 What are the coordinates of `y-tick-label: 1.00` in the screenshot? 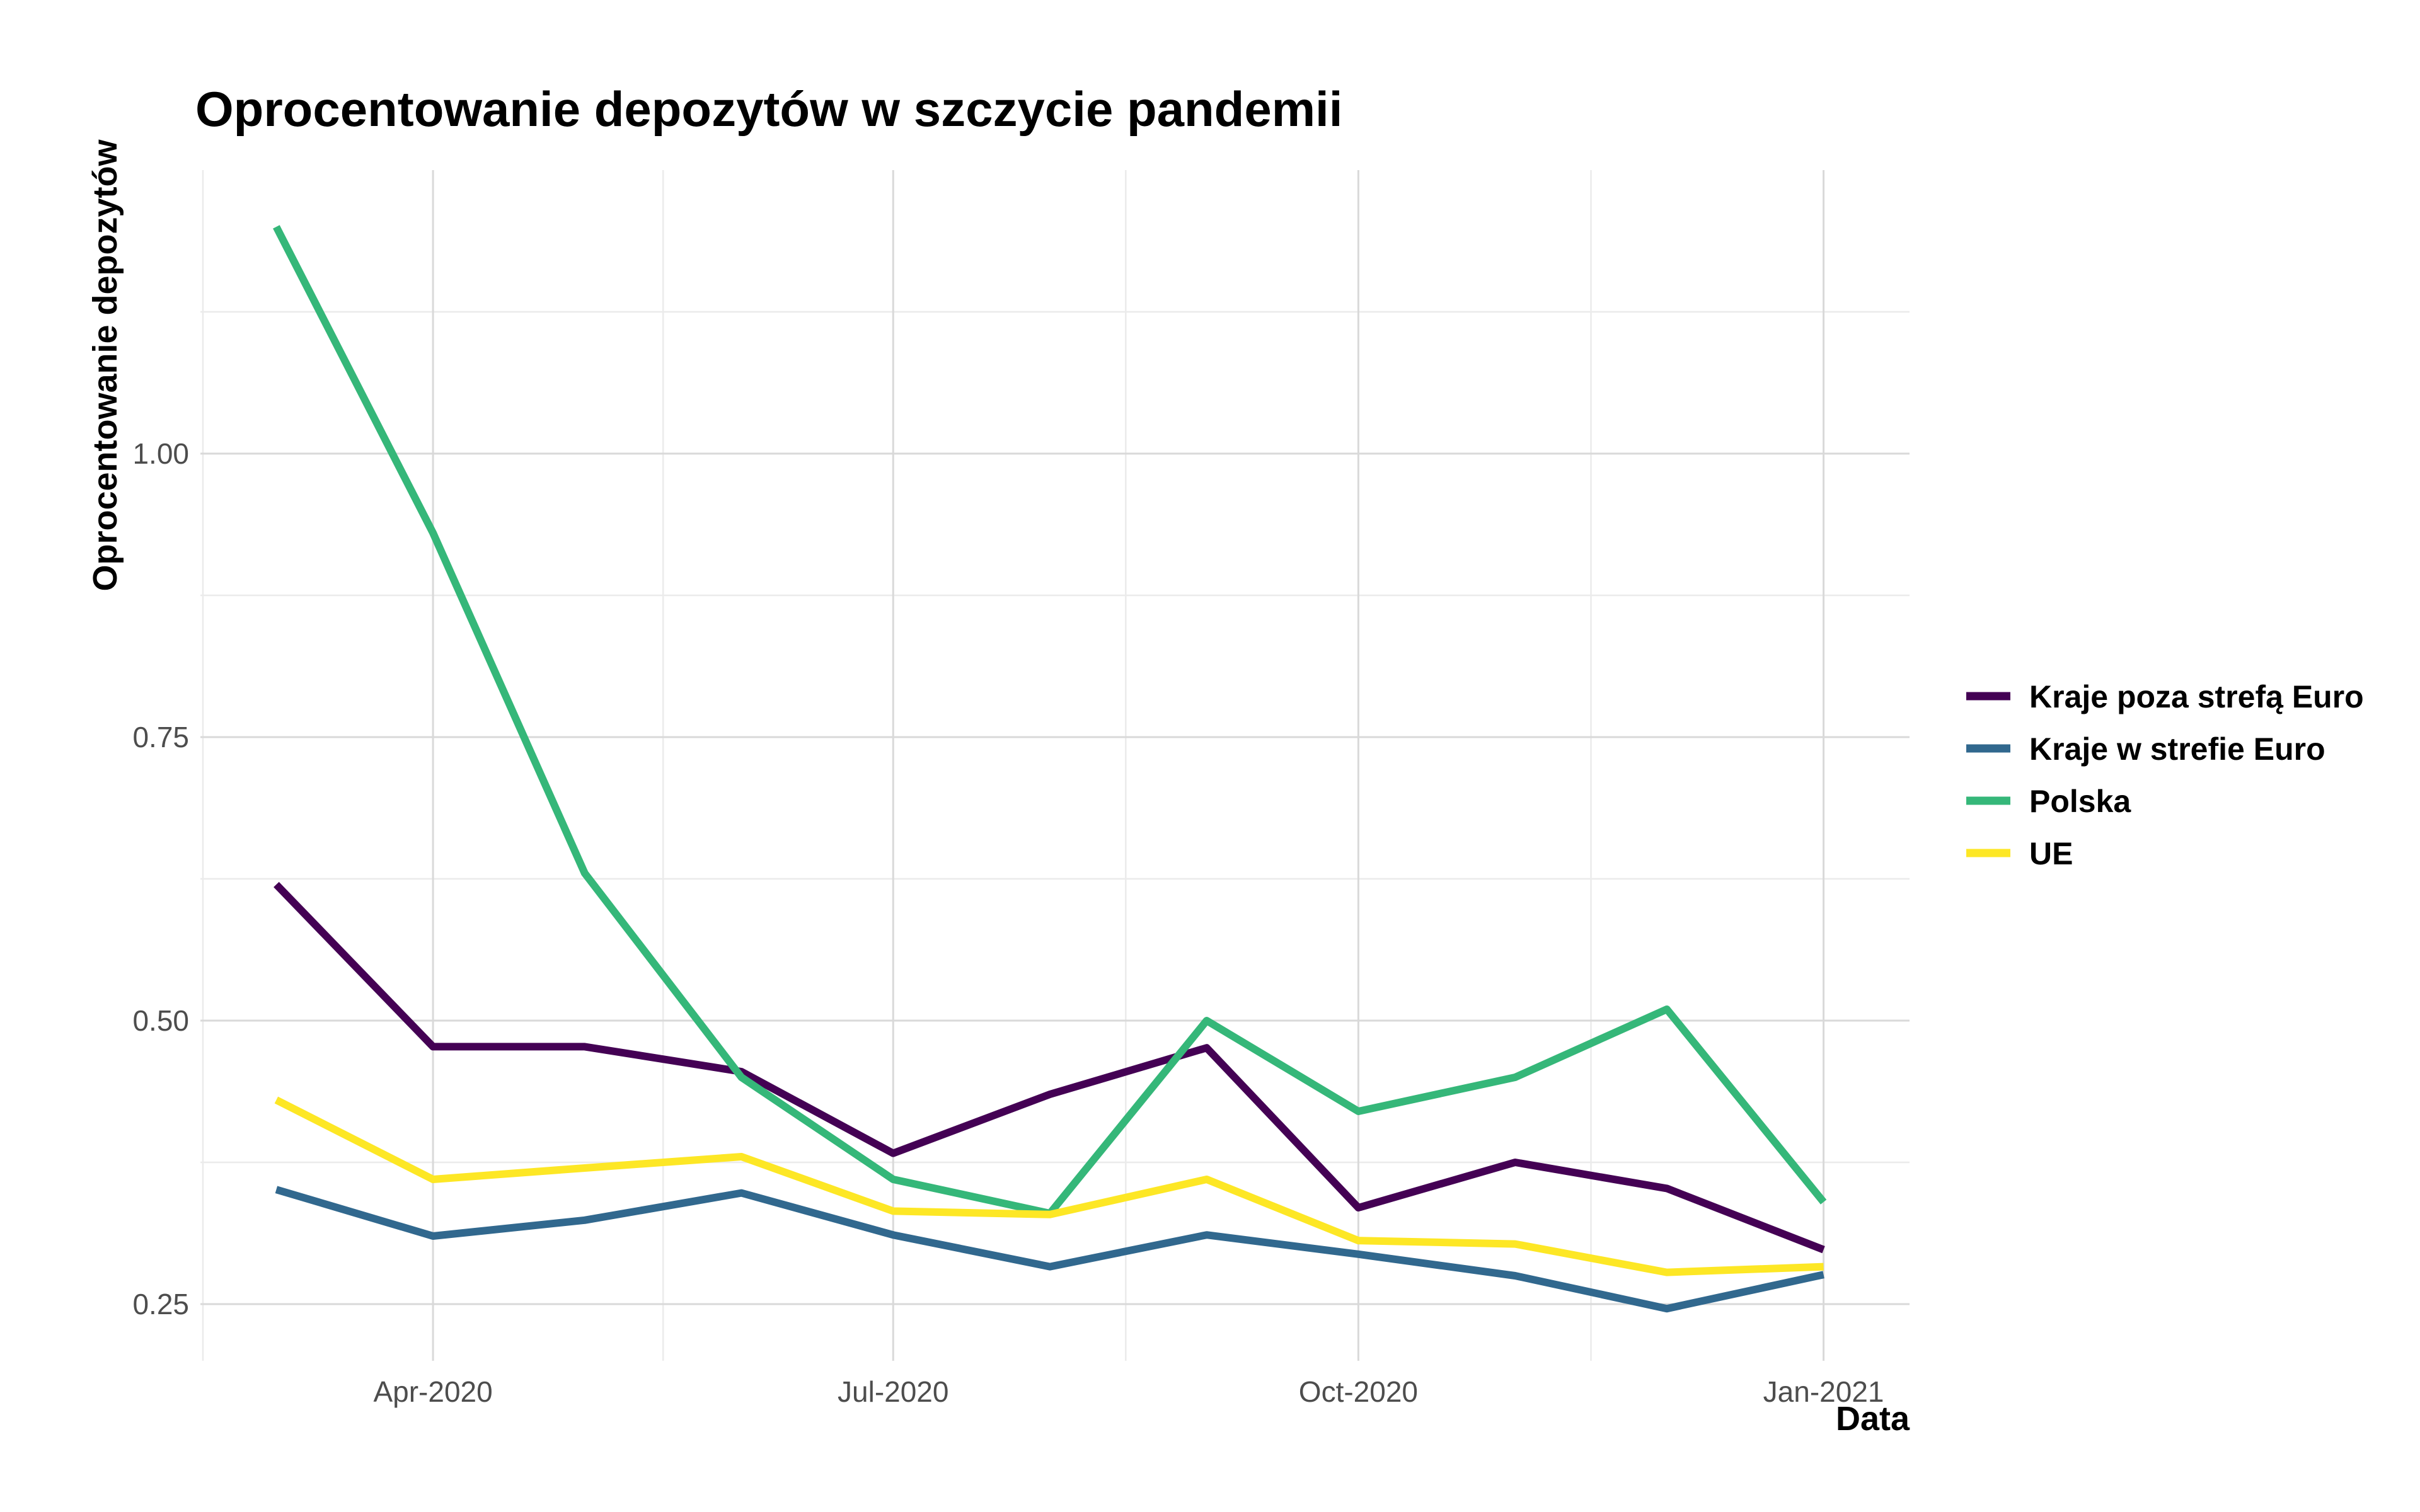 It's located at (161, 453).